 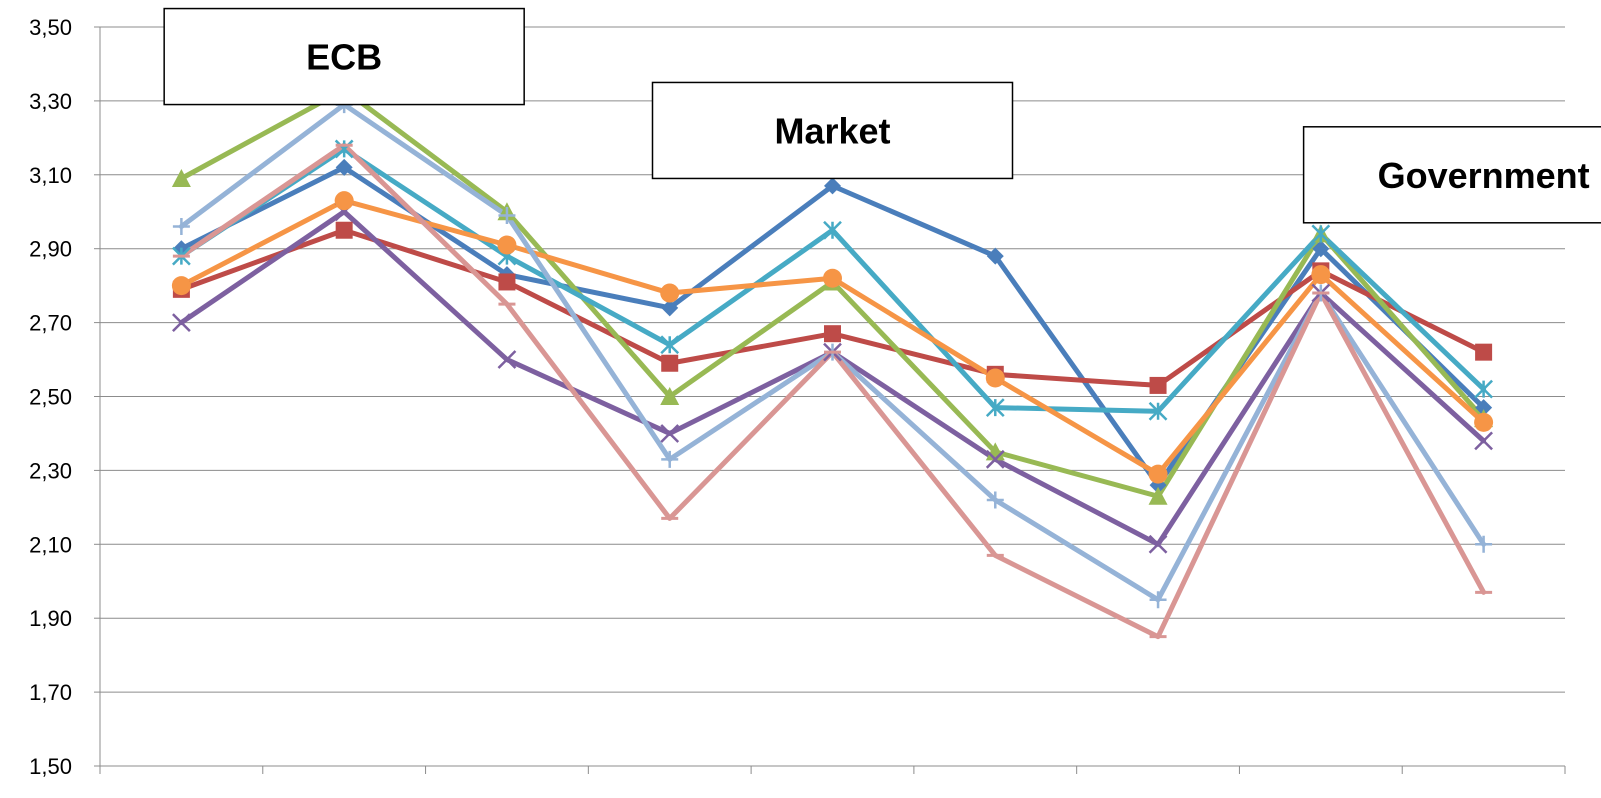 I want to click on annotation-label: ECB, so click(x=344, y=57).